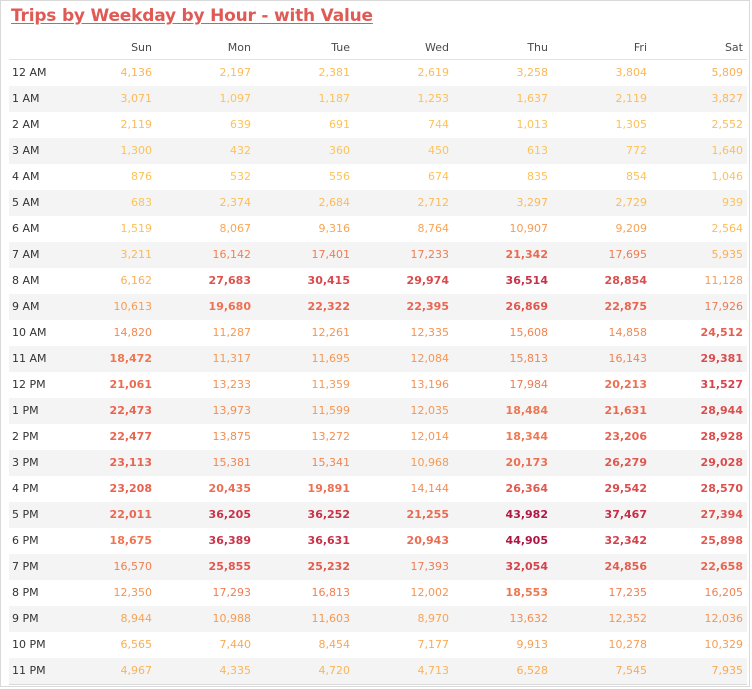 The image size is (752, 689). What do you see at coordinates (727, 98) in the screenshot?
I see `data-cell: 3,827` at bounding box center [727, 98].